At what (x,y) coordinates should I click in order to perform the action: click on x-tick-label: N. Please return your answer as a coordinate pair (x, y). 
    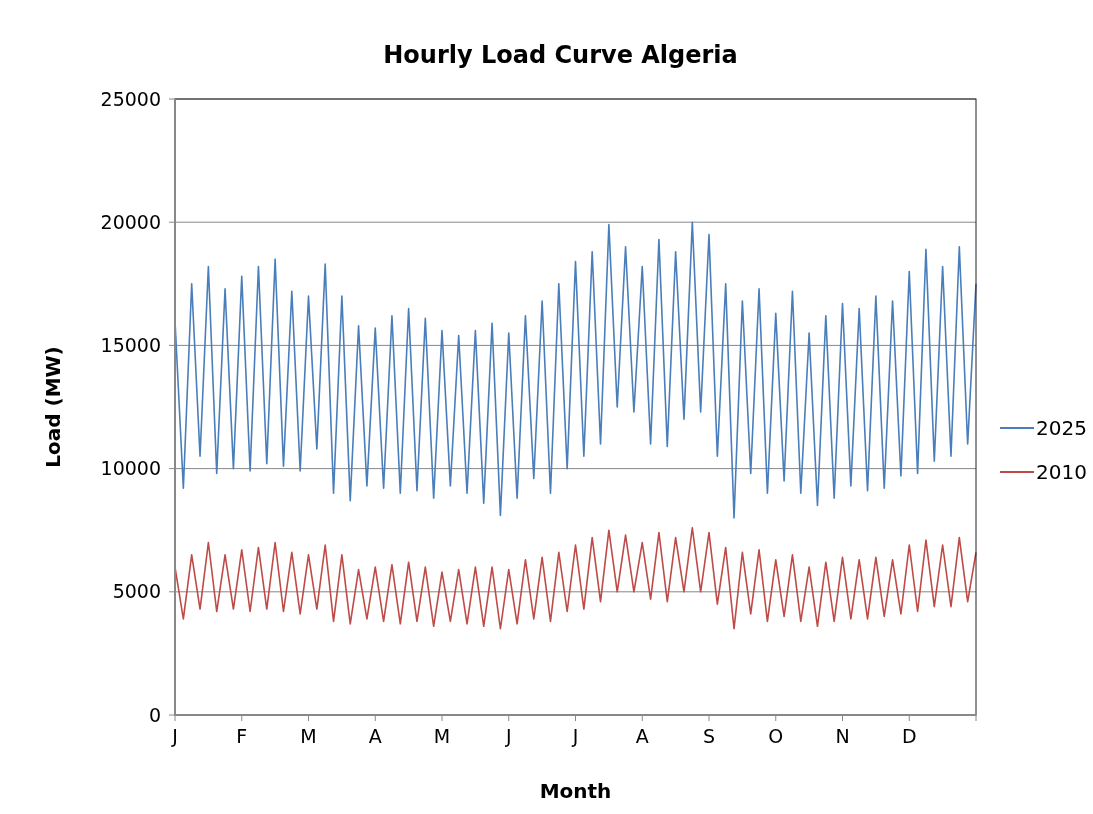
    Looking at the image, I should click on (842, 736).